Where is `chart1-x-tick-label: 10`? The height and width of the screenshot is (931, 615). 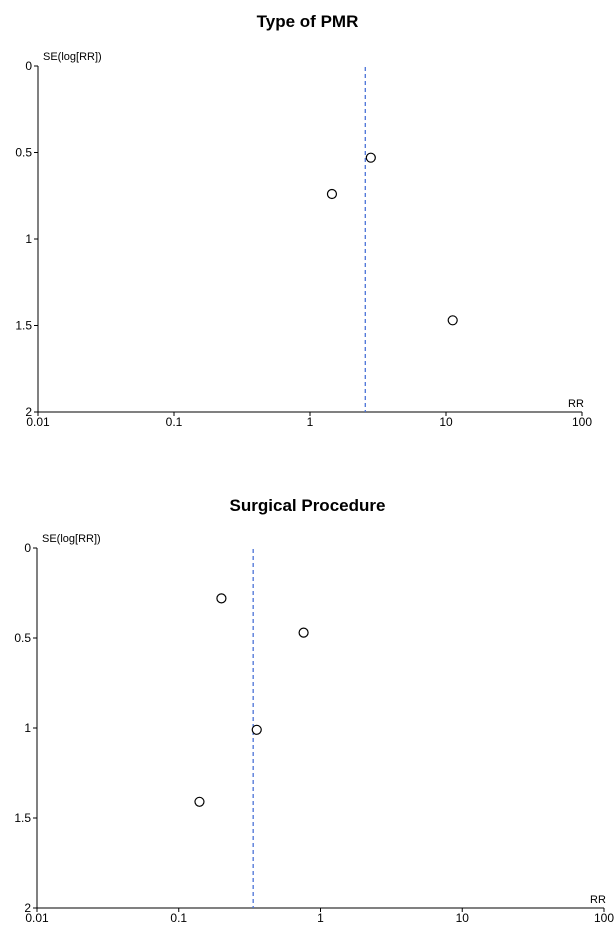
chart1-x-tick-label: 10 is located at coordinates (446, 422).